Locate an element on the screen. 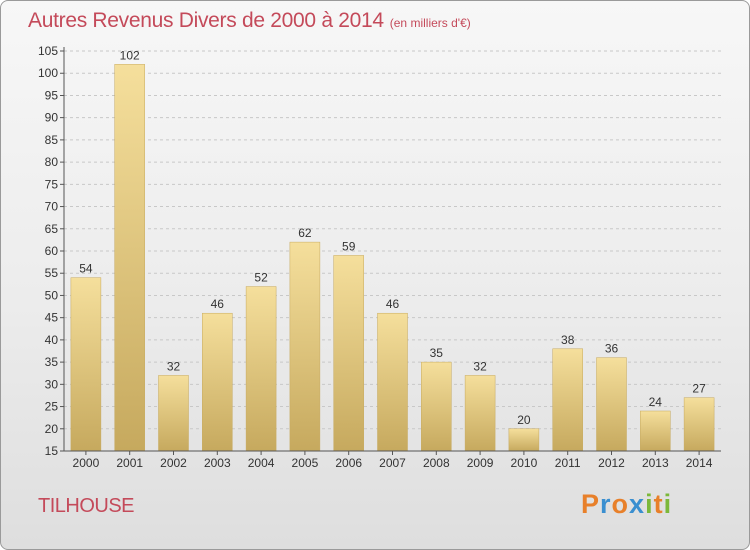 The image size is (750, 550). data-label: 27 is located at coordinates (699, 389).